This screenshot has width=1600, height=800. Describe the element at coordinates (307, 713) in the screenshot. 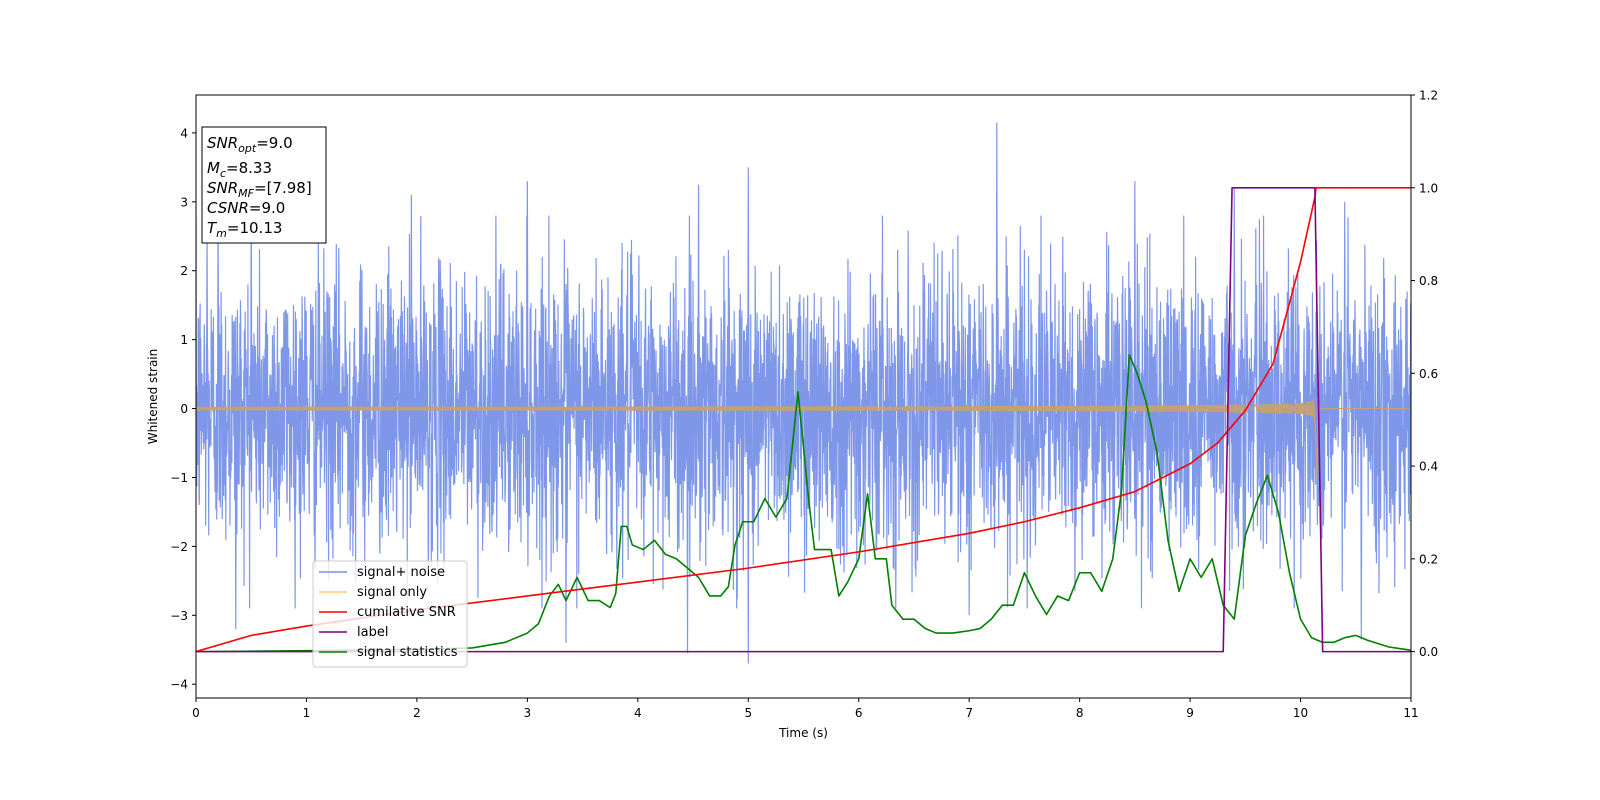

I see `x-tick-label-1: 1` at that location.